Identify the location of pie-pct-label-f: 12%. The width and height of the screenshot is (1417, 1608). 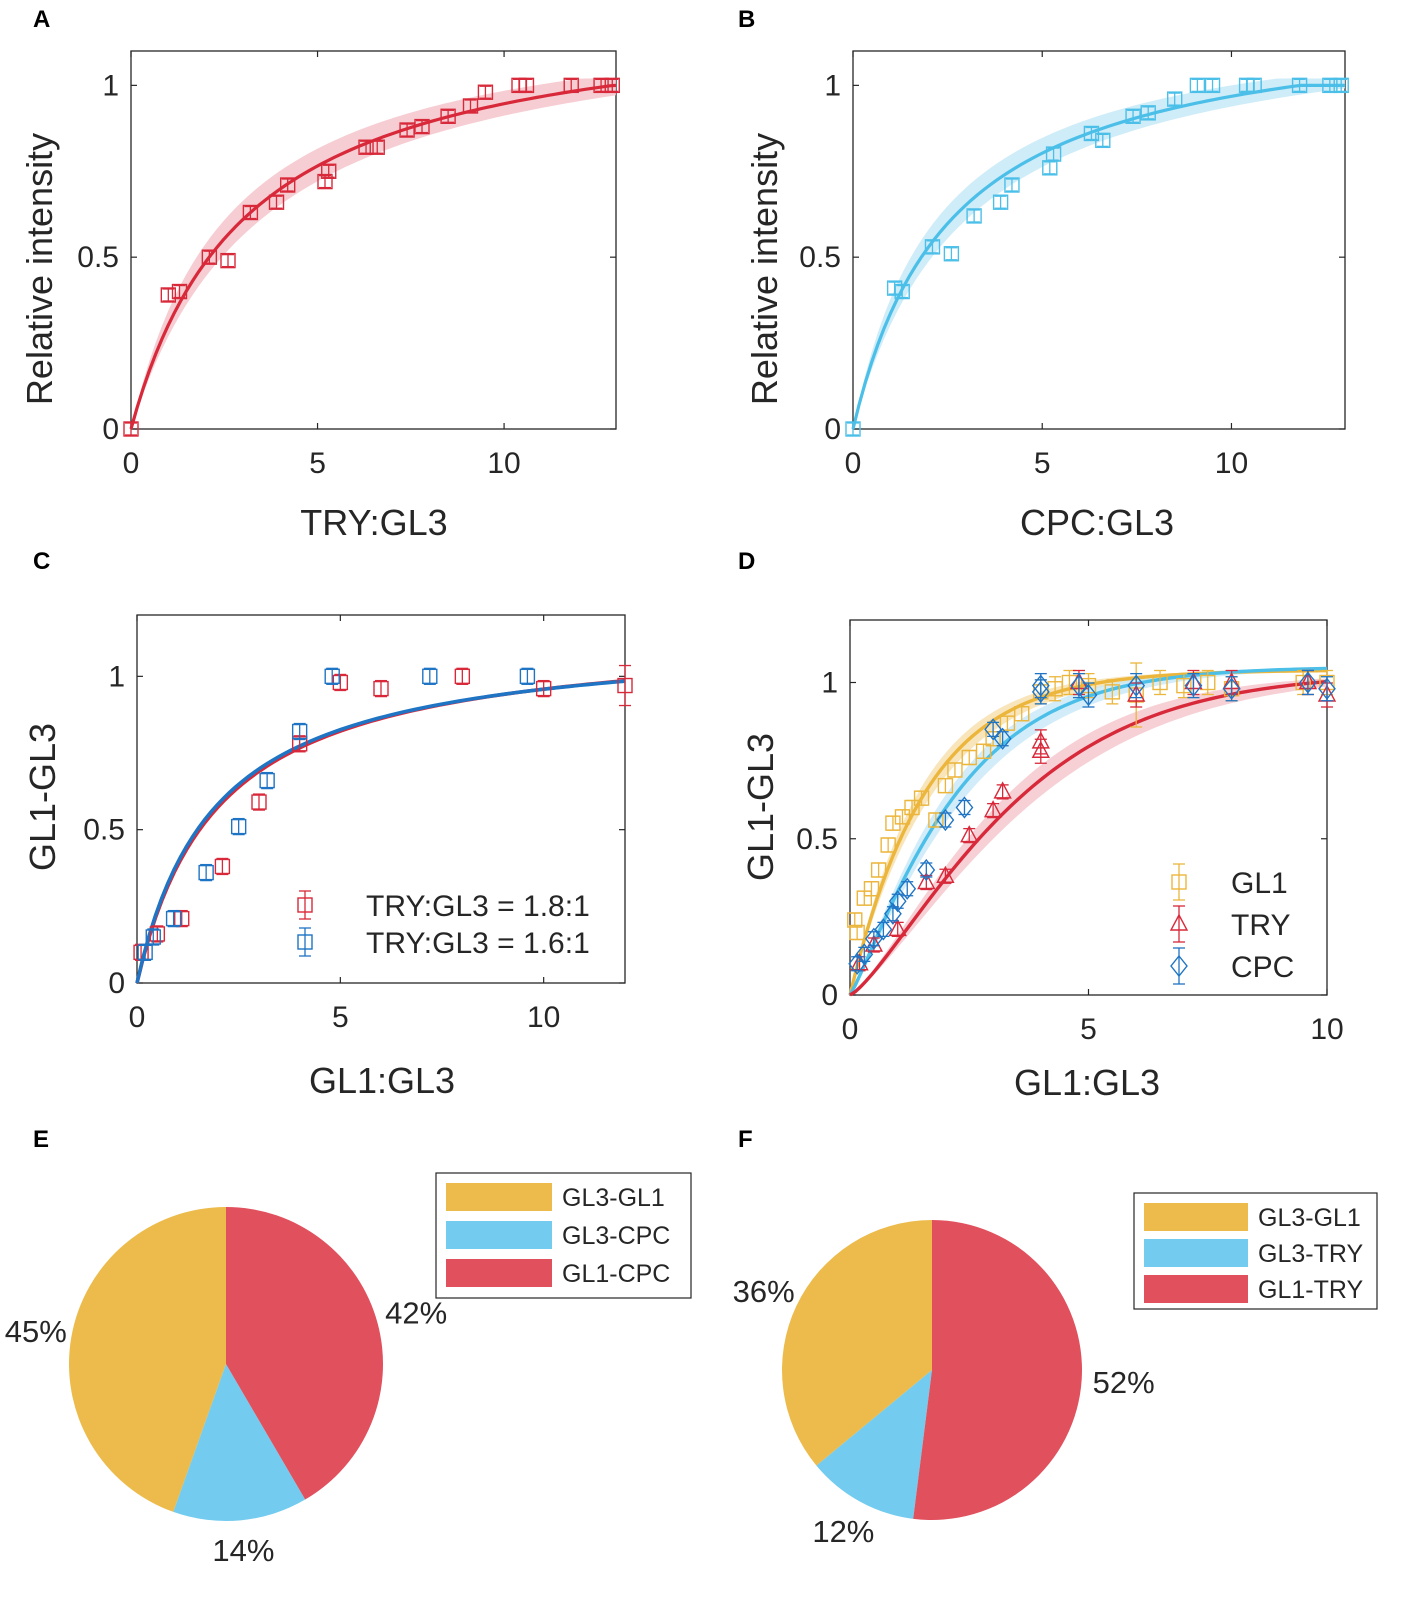
(843, 1531).